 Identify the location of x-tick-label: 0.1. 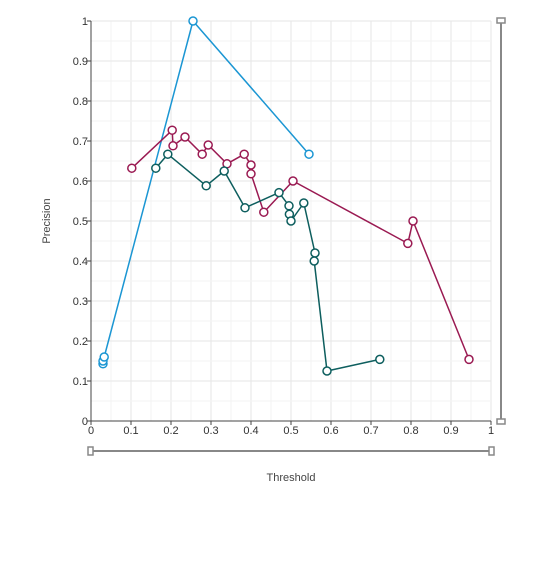
(130, 431).